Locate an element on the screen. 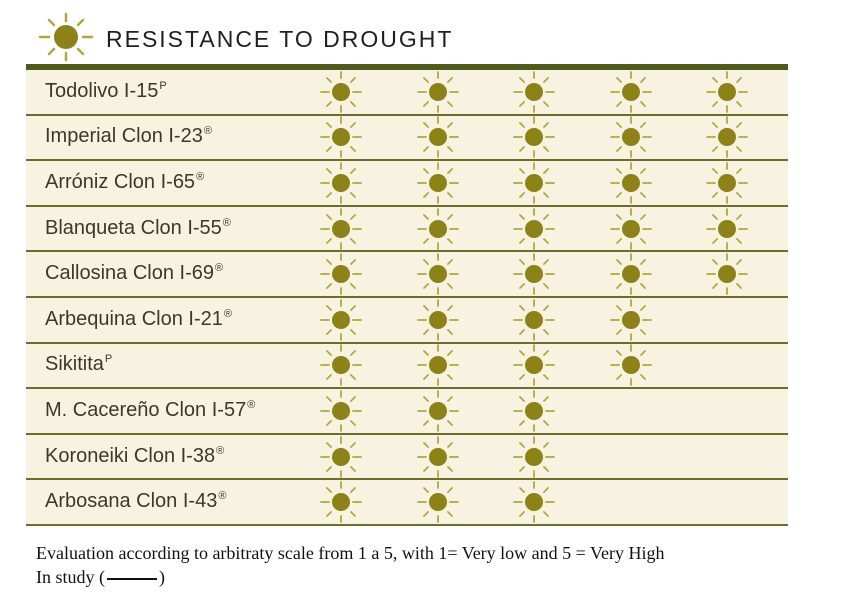  chart-title: RESISTANCE TO DROUGHT is located at coordinates (280, 39).